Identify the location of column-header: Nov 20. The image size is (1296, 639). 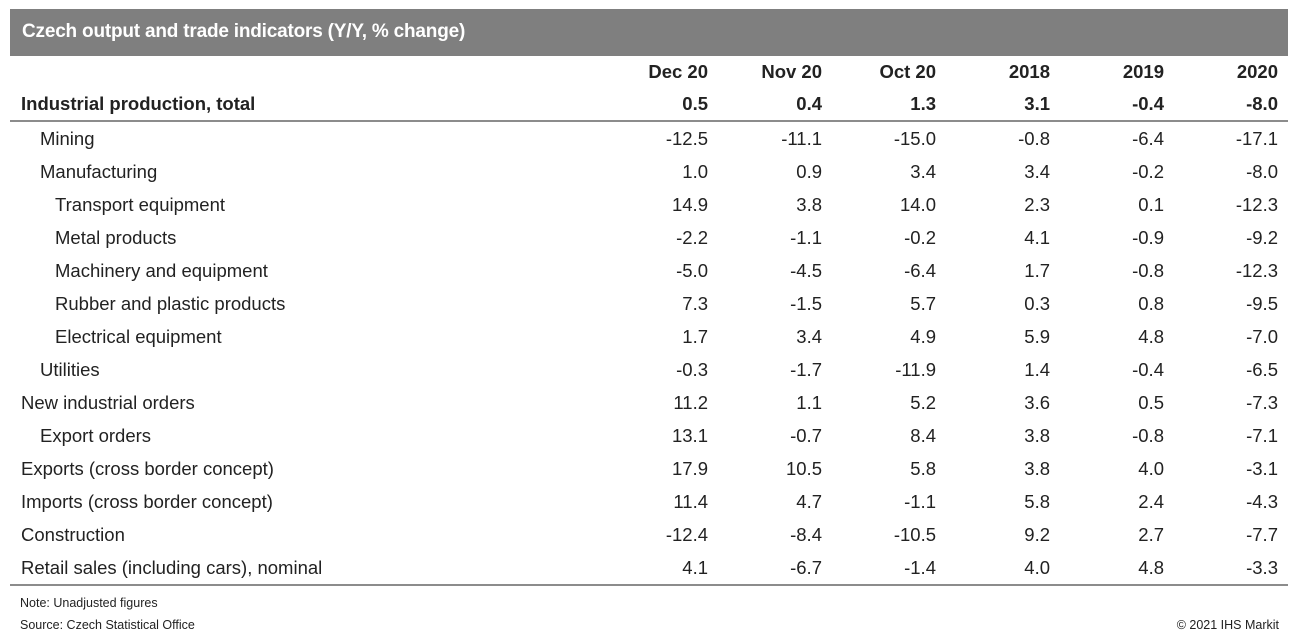
(791, 71).